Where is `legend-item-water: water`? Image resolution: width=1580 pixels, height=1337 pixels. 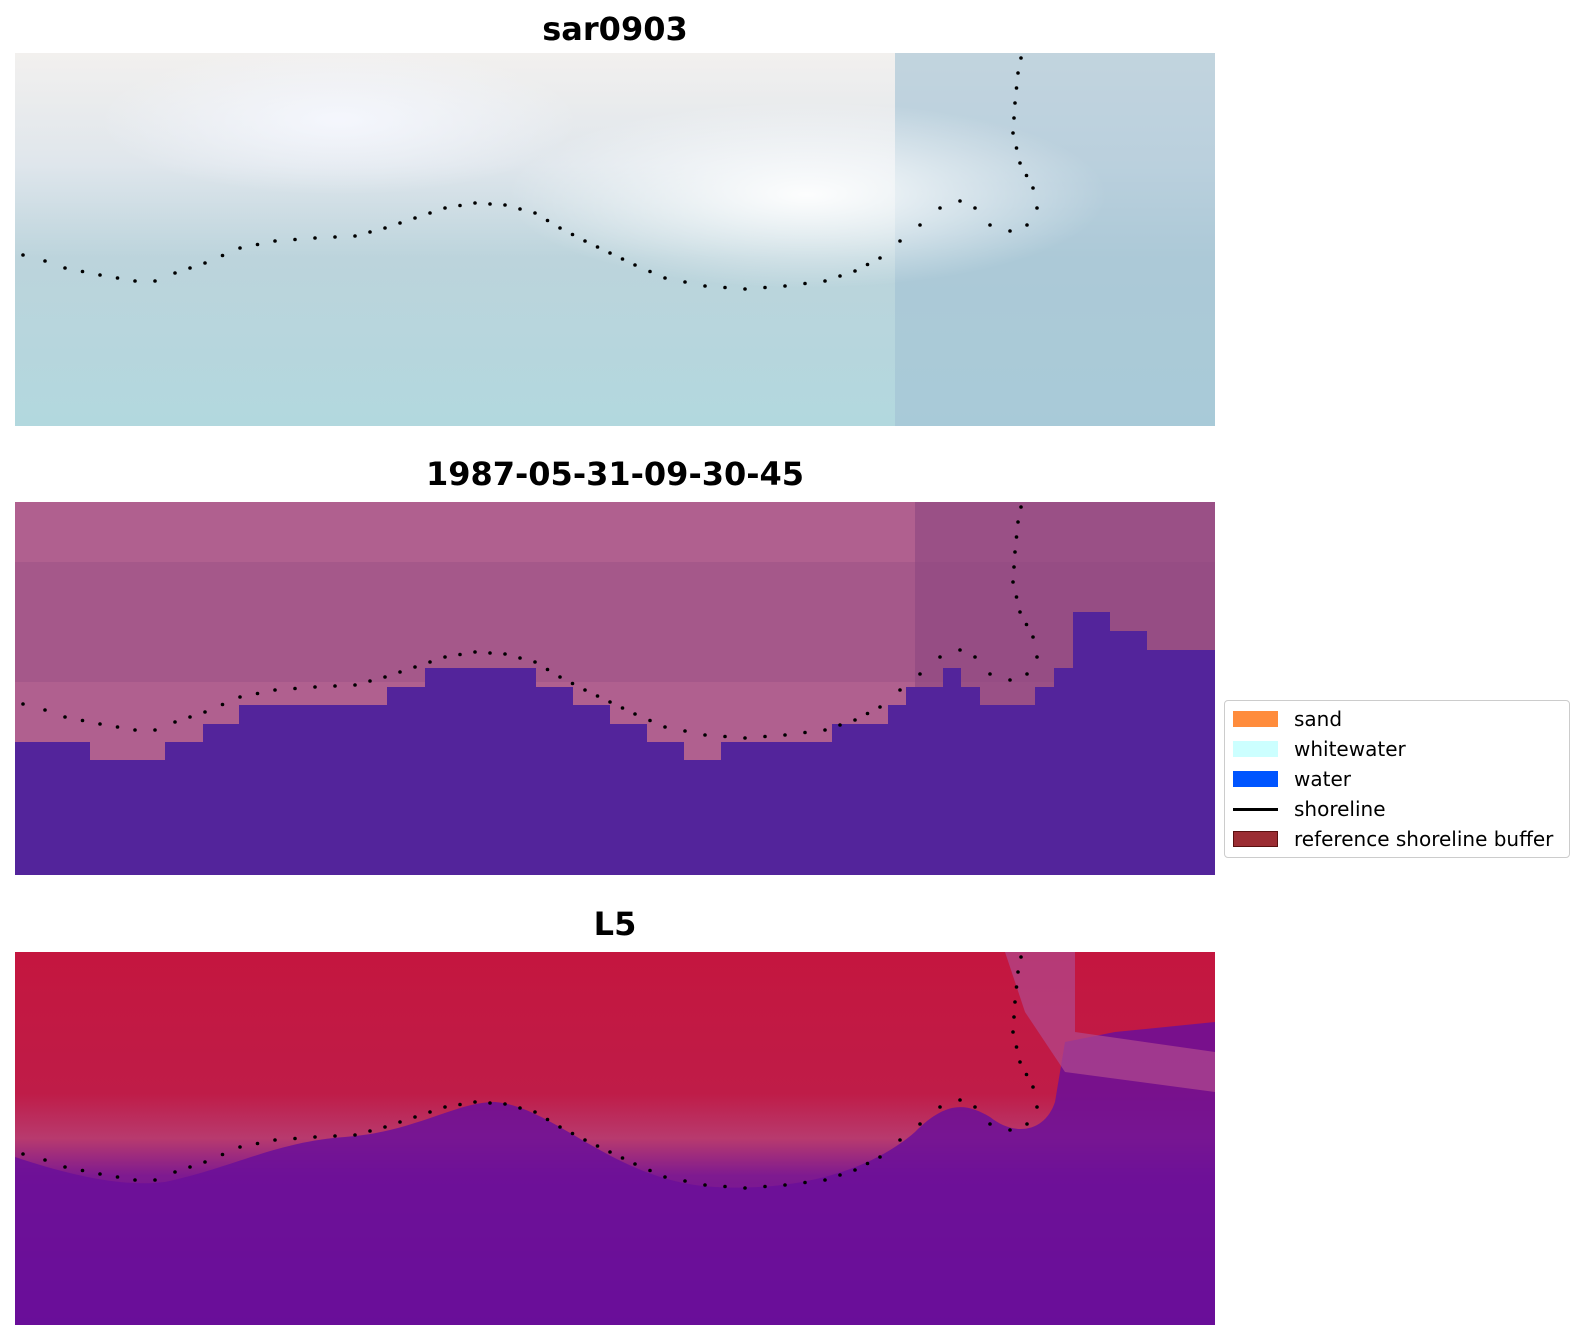
legend-item-water: water is located at coordinates (1292, 779).